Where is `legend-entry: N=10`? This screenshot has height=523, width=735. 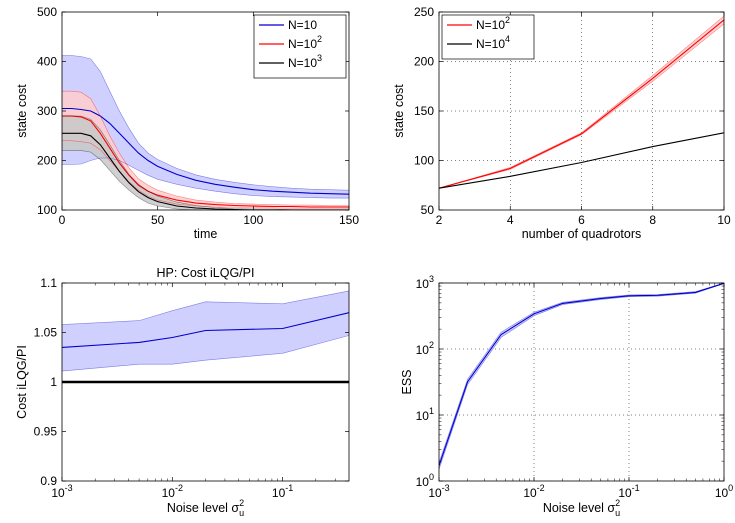
legend-entry: N=10 is located at coordinates (302, 25).